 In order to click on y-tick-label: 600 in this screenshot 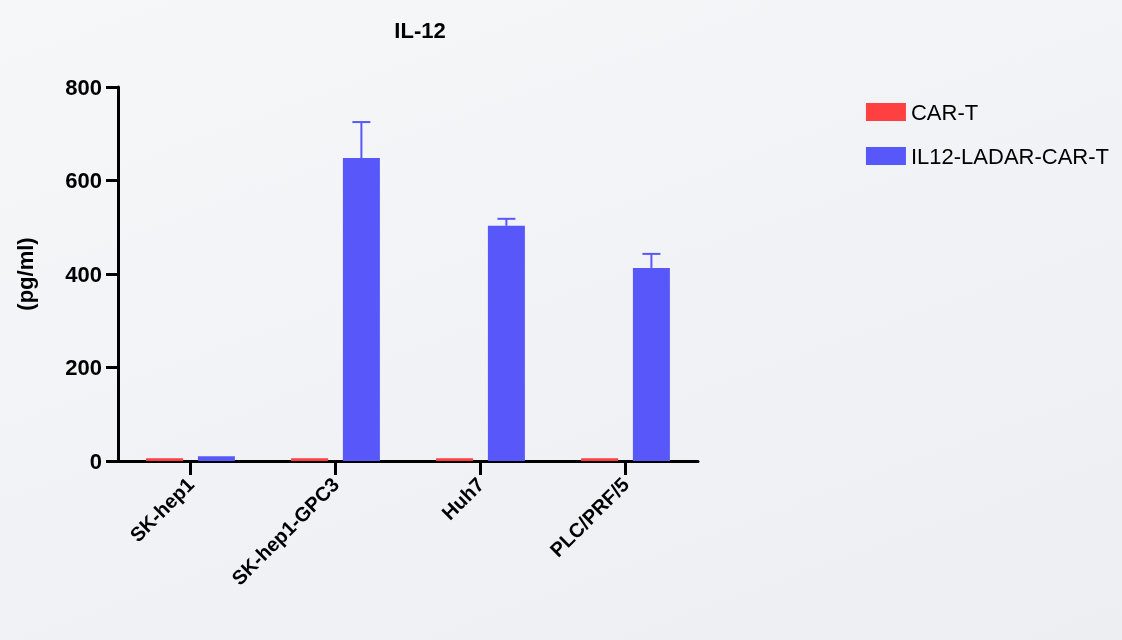, I will do `click(83, 180)`.